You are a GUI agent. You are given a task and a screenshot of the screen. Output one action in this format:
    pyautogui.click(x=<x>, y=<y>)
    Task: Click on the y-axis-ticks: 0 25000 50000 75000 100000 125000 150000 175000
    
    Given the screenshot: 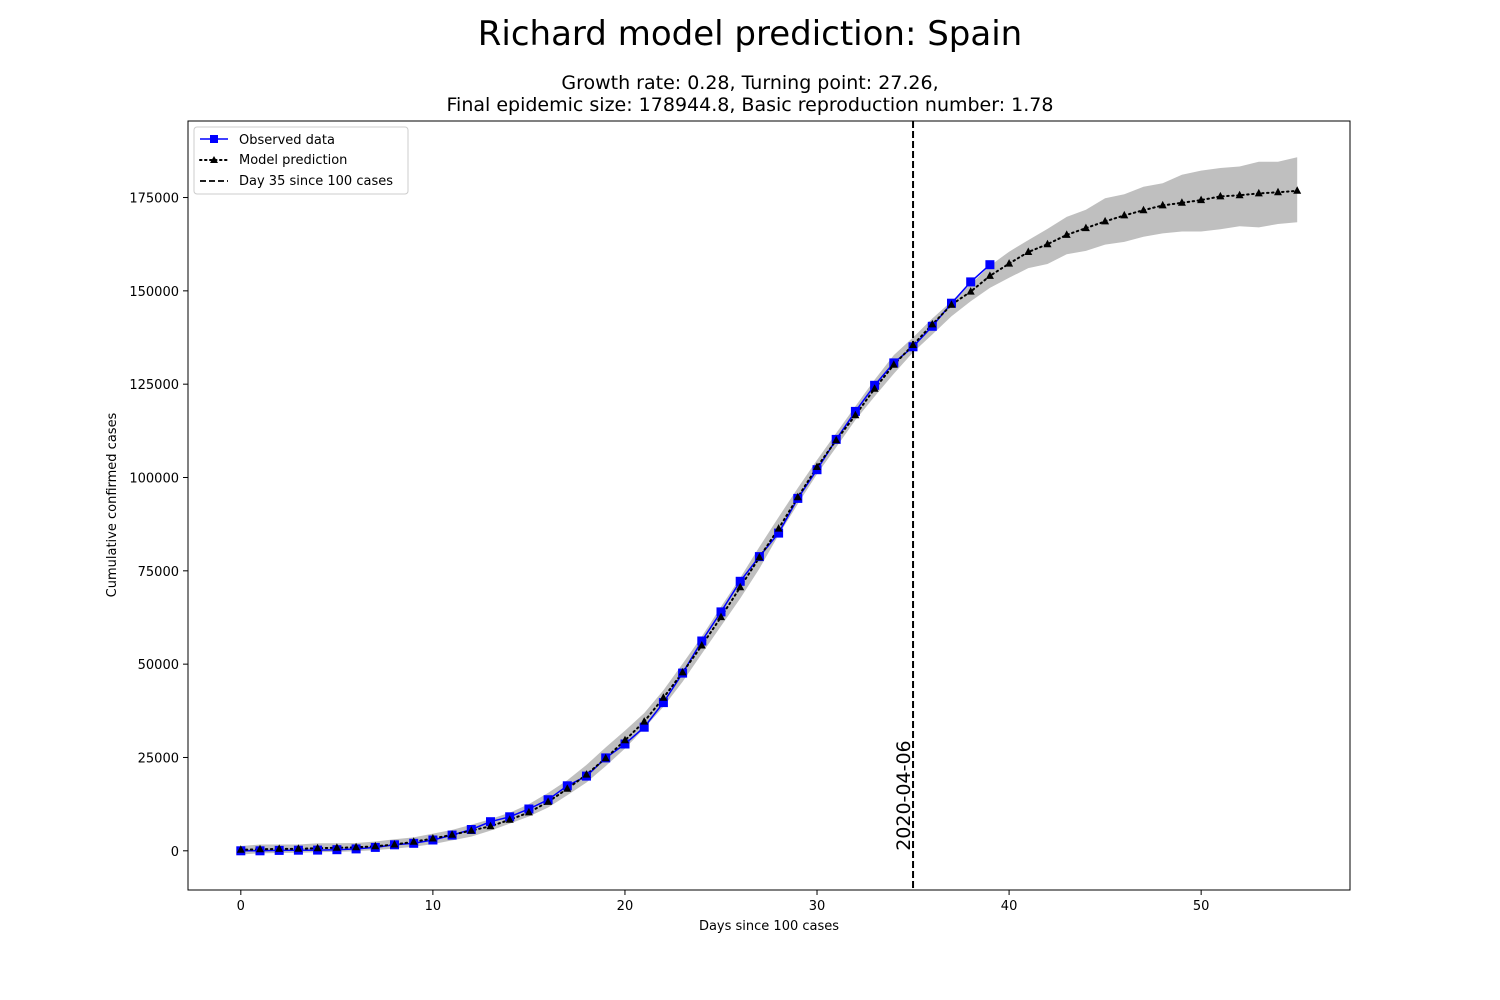 What is the action you would take?
    pyautogui.click(x=158, y=526)
    